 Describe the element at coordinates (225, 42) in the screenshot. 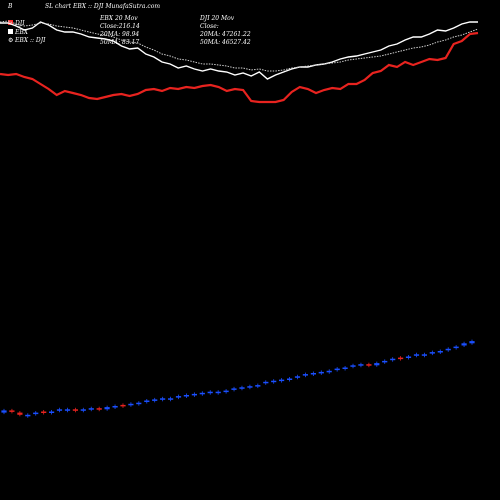

I see `info-right-line4: 50MA: 46527.42` at that location.